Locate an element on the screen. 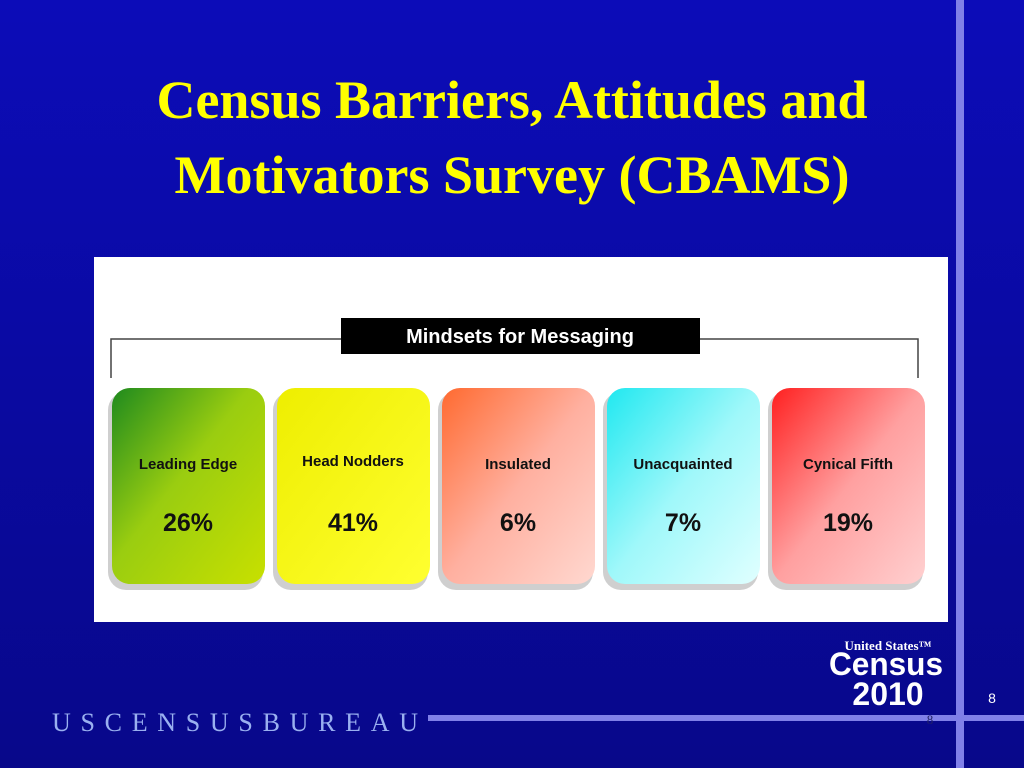 The image size is (1024, 768). segment-share: 7% is located at coordinates (683, 523).